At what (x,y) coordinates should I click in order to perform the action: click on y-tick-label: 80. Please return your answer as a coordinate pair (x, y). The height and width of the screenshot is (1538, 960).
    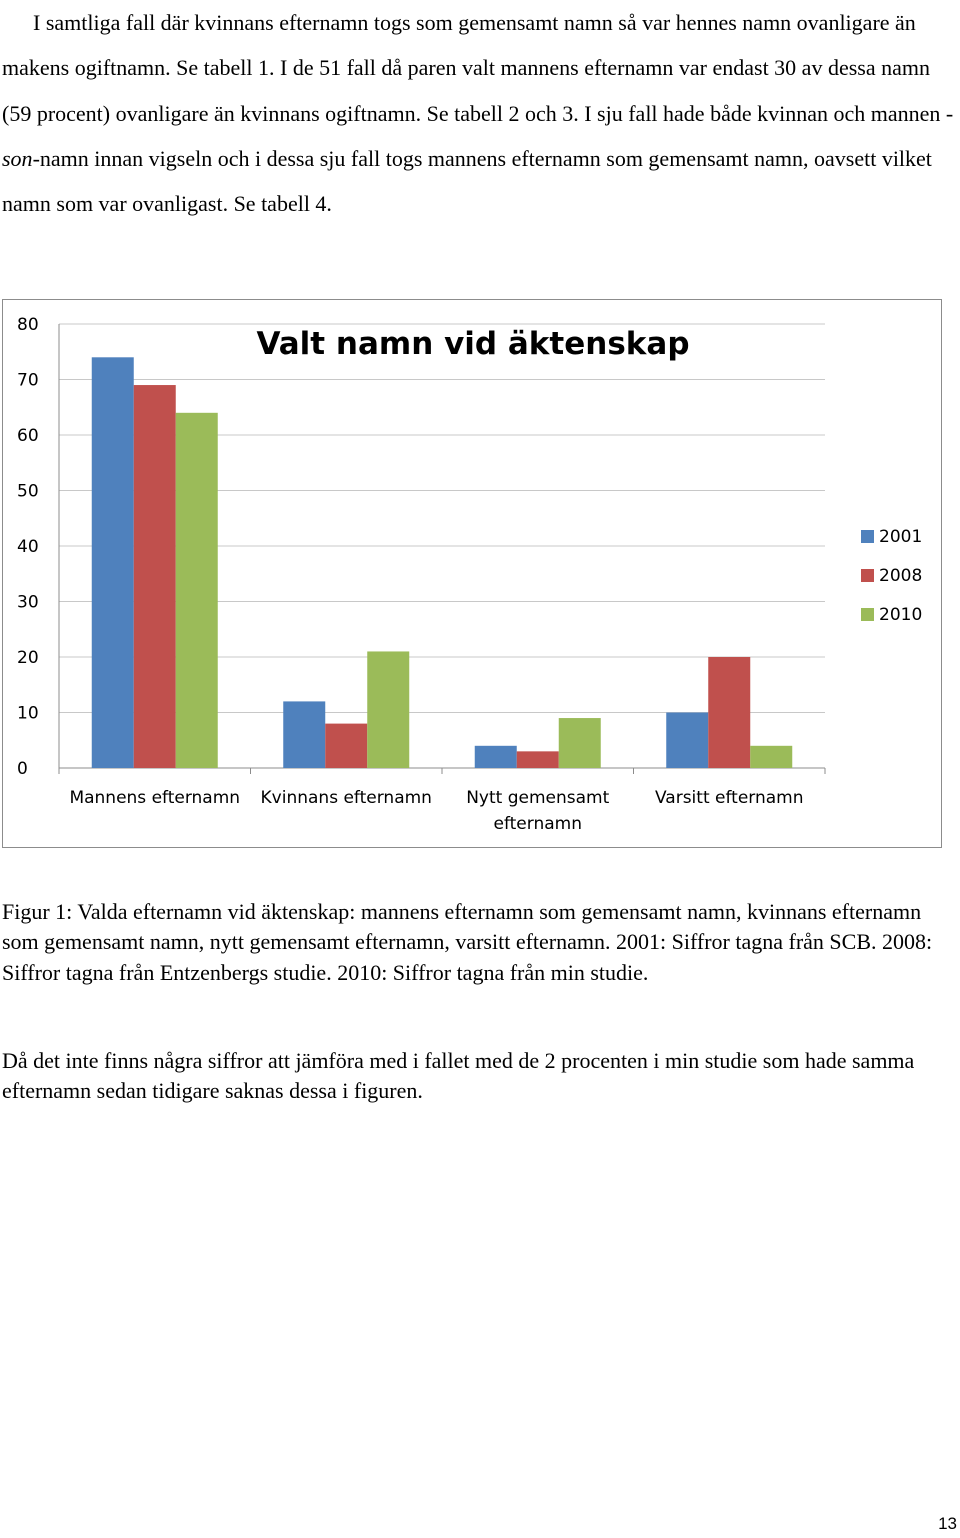
    Looking at the image, I should click on (28, 325).